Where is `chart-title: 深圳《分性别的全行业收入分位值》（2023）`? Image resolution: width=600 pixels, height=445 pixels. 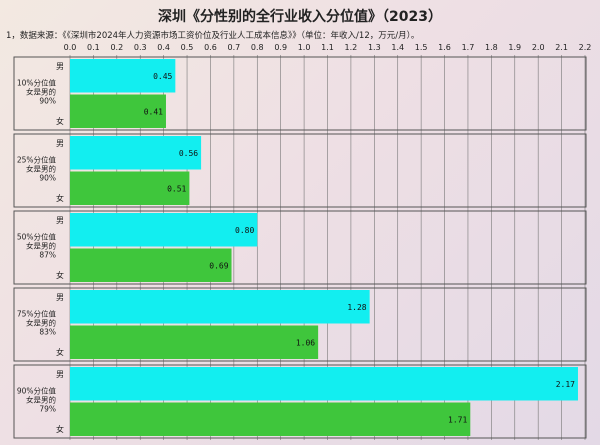 chart-title: 深圳《分性别的全行业收入分位值》（2023） is located at coordinates (300, 17).